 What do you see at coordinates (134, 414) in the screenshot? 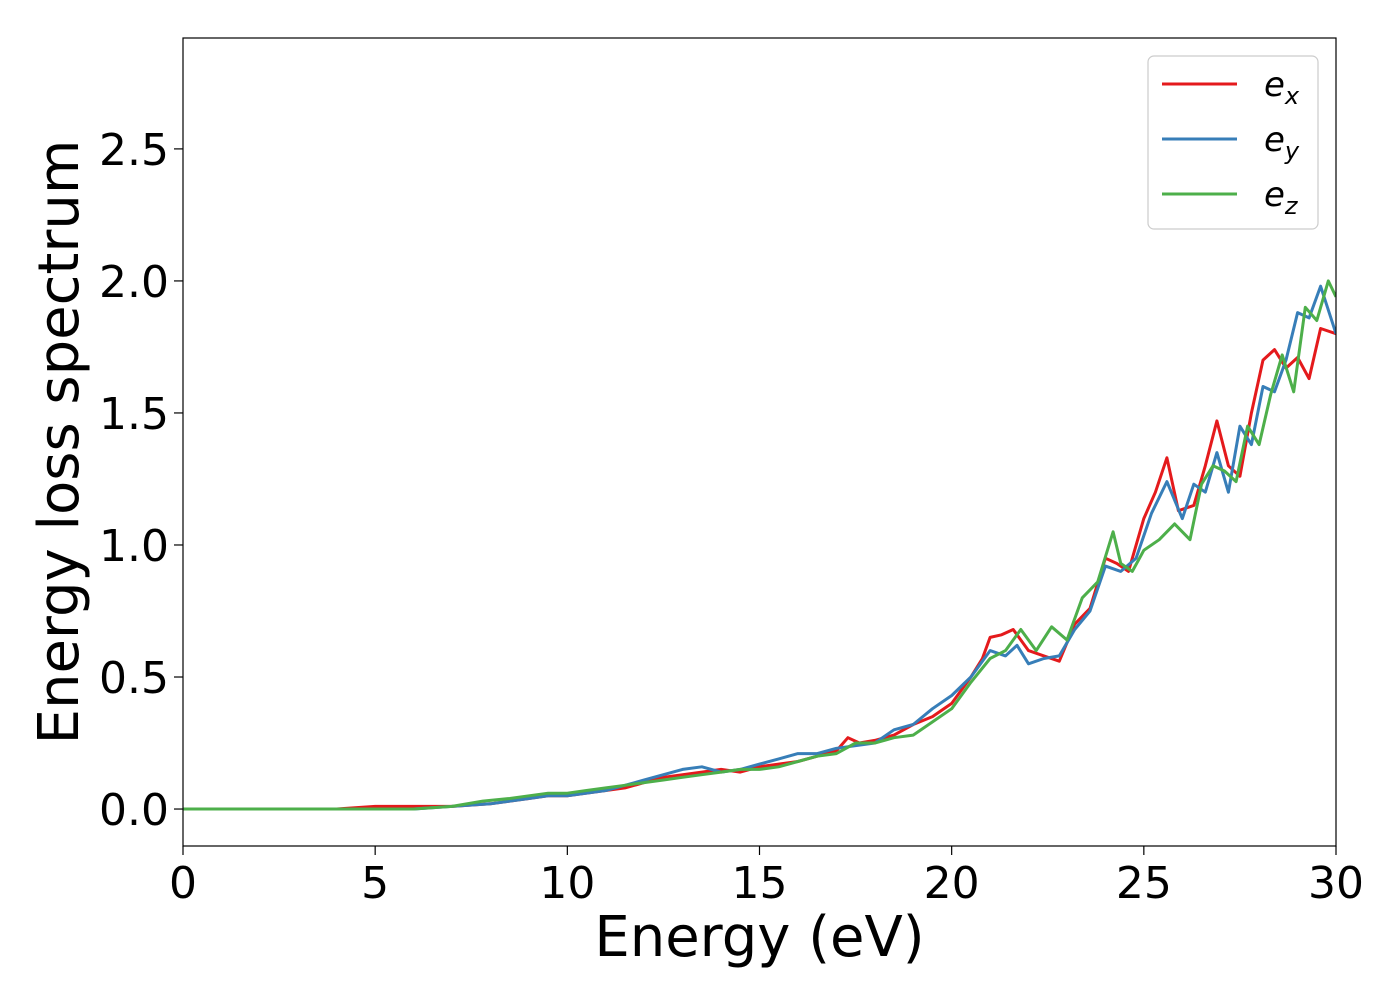
I see `y-tick-label: 1.5` at bounding box center [134, 414].